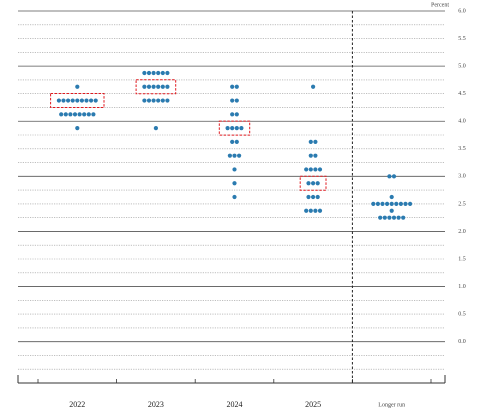 The width and height of the screenshot is (481, 412). I want to click on y-tick-label: 0.5, so click(462, 314).